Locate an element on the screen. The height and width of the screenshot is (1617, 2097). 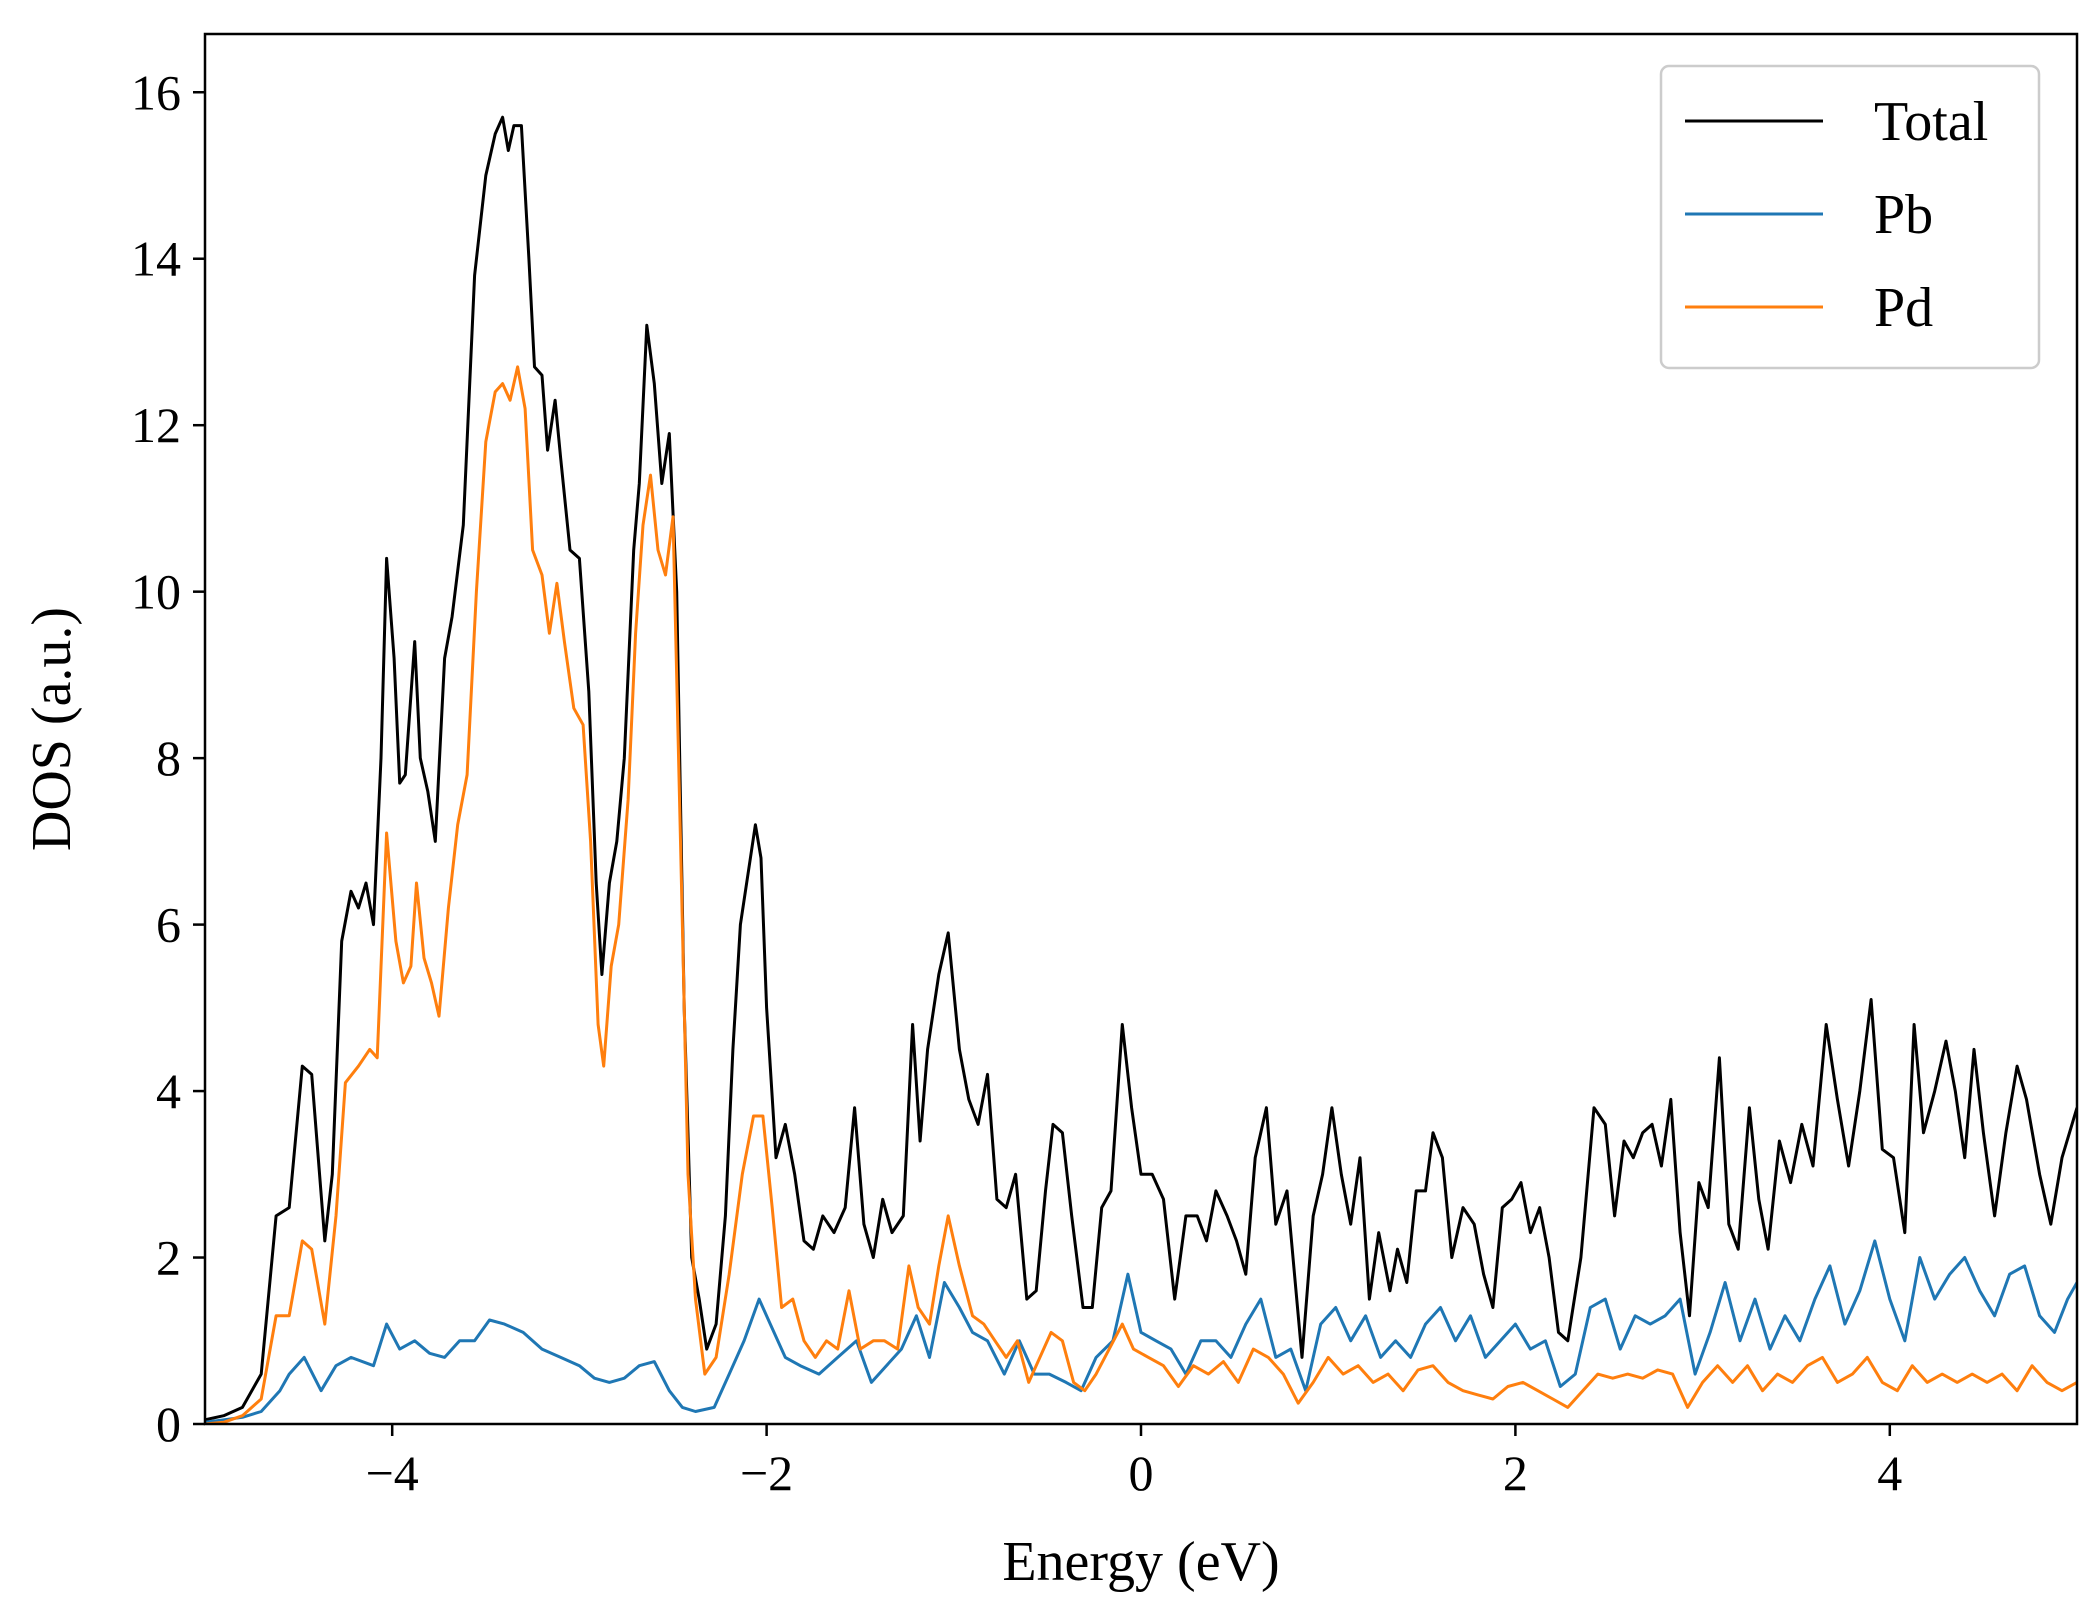
y-axis: 0 2 4 6 8 10 12 14 16 is located at coordinates (168, 758).